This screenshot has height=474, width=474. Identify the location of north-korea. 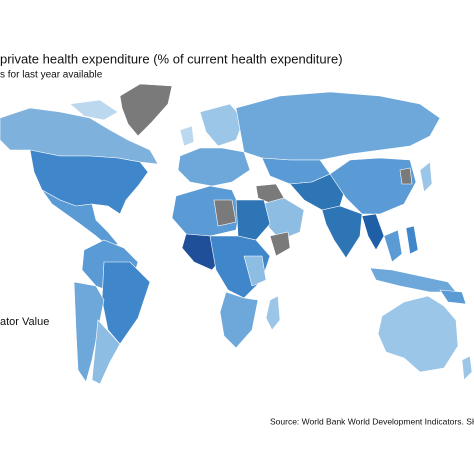
(406, 176).